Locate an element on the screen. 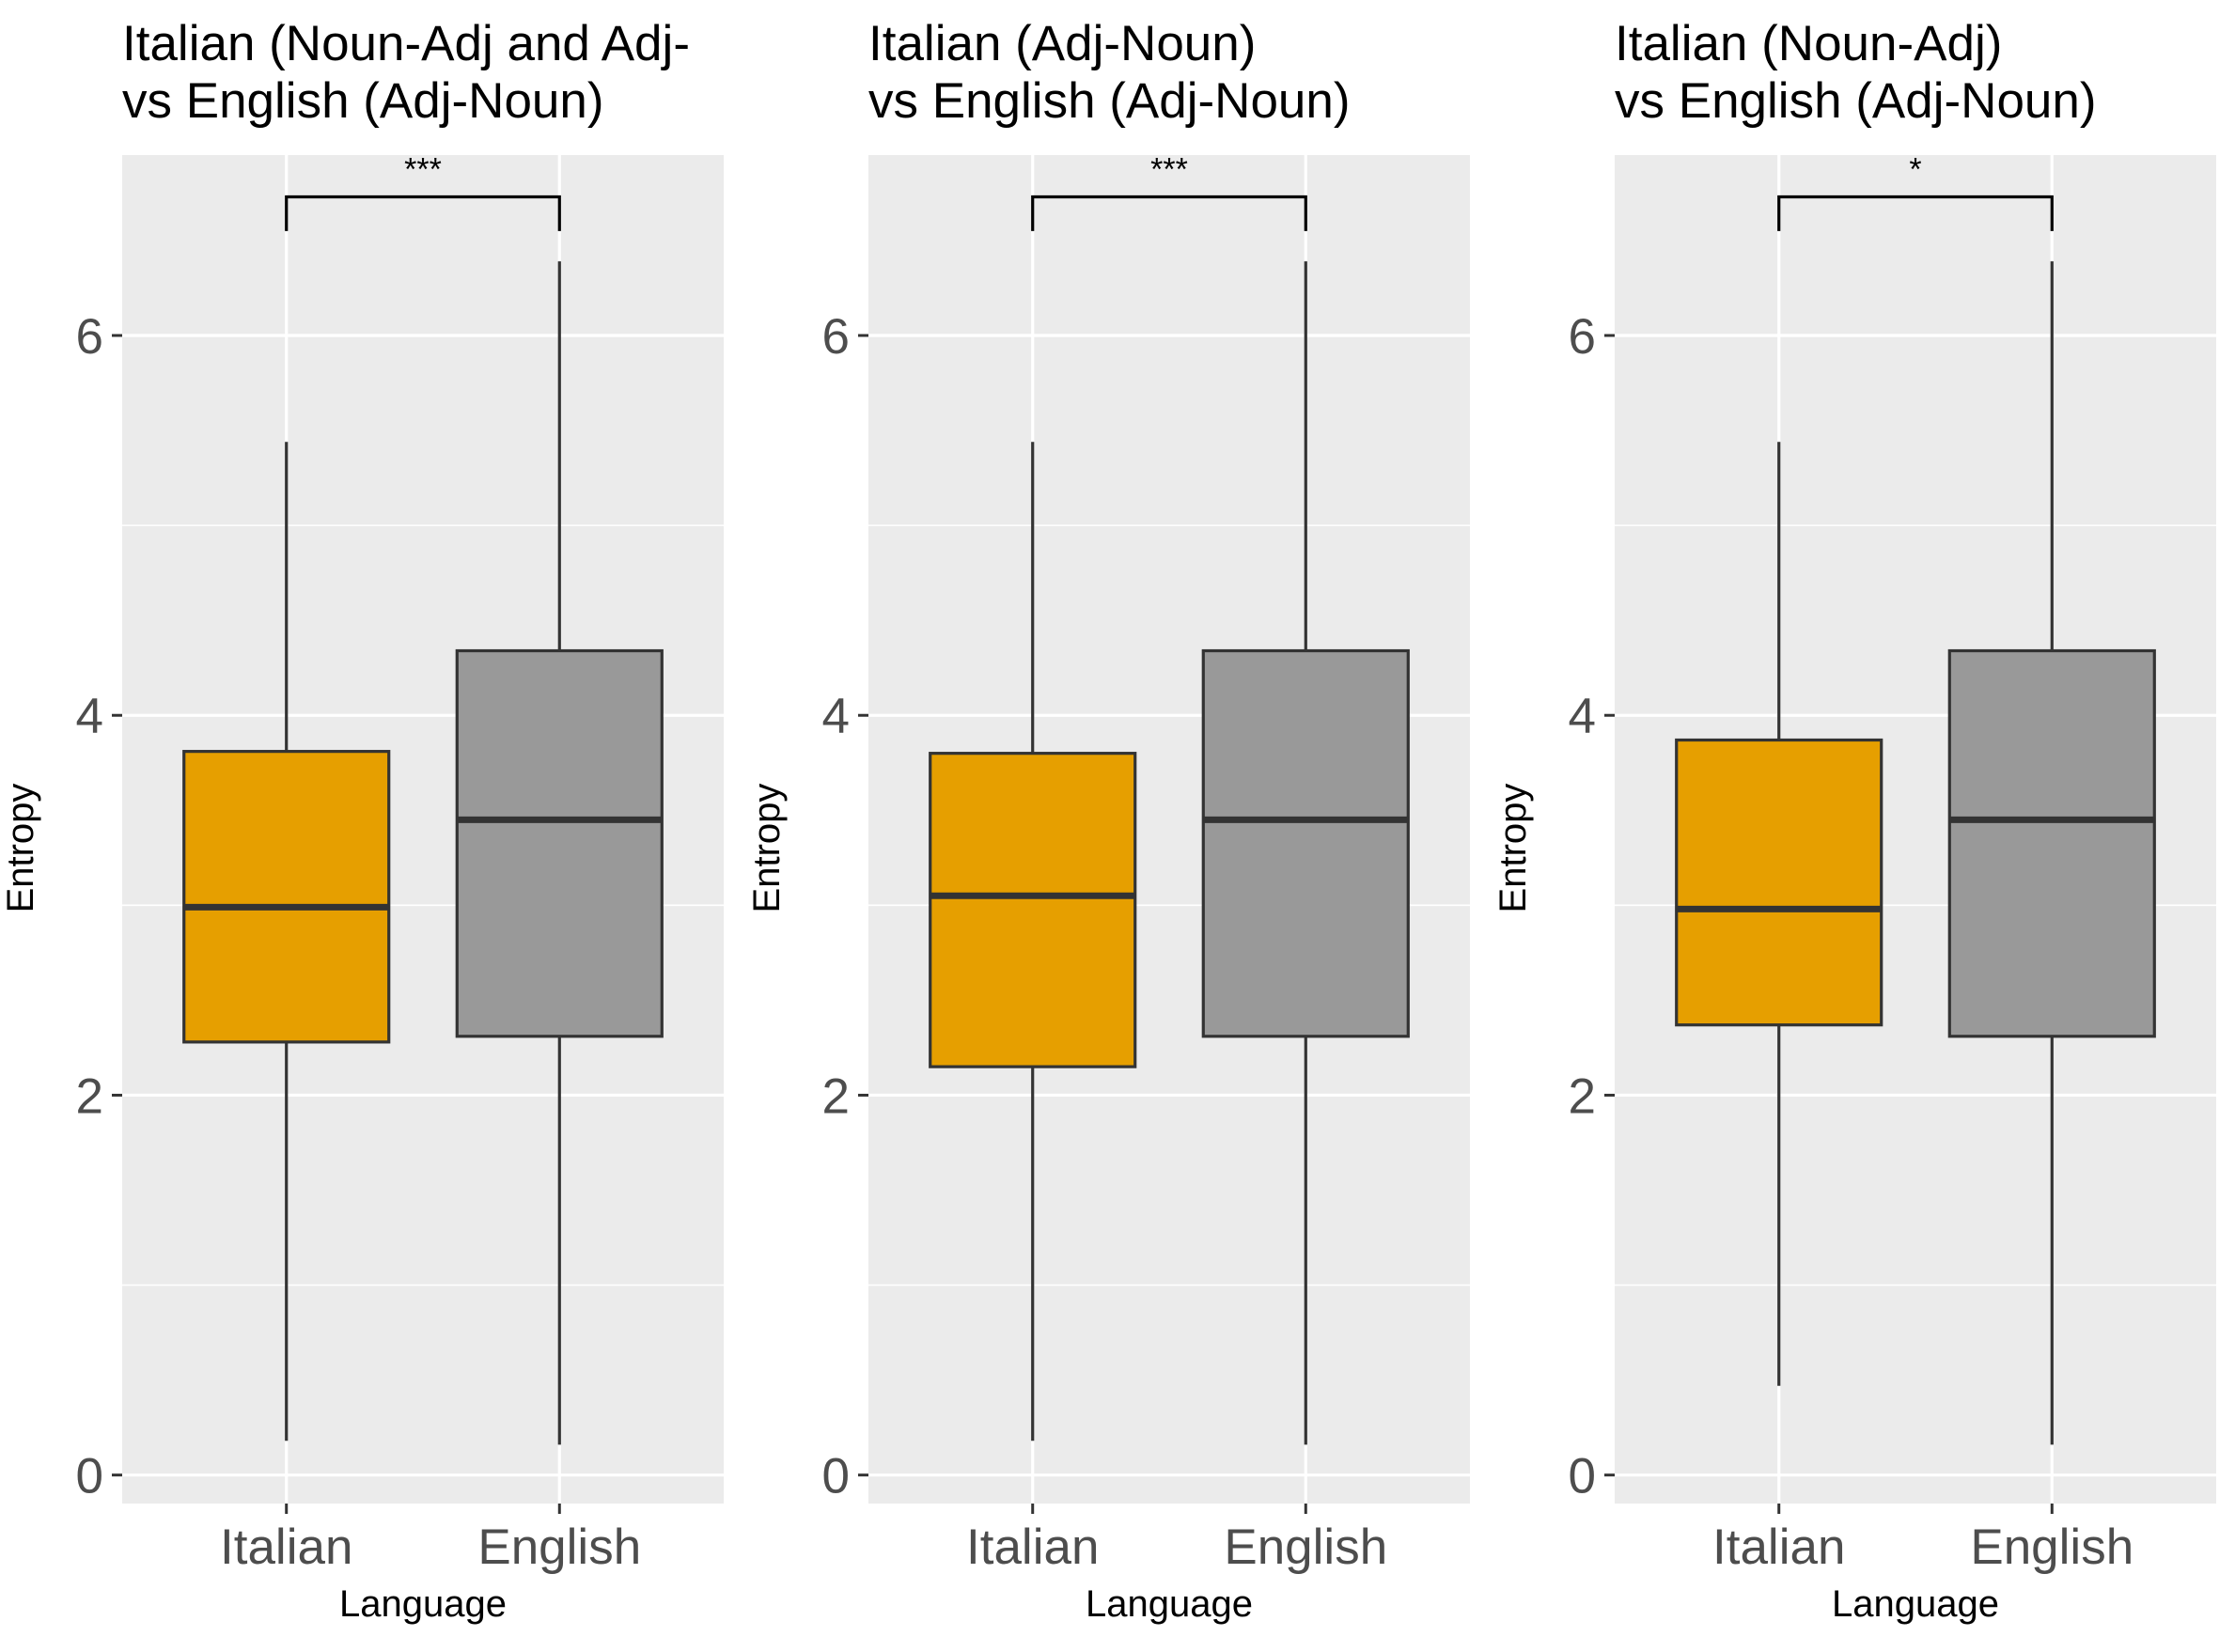 The width and height of the screenshot is (2235, 1652). panel-title-line-1: Italian (Noun-Adj) is located at coordinates (1808, 43).